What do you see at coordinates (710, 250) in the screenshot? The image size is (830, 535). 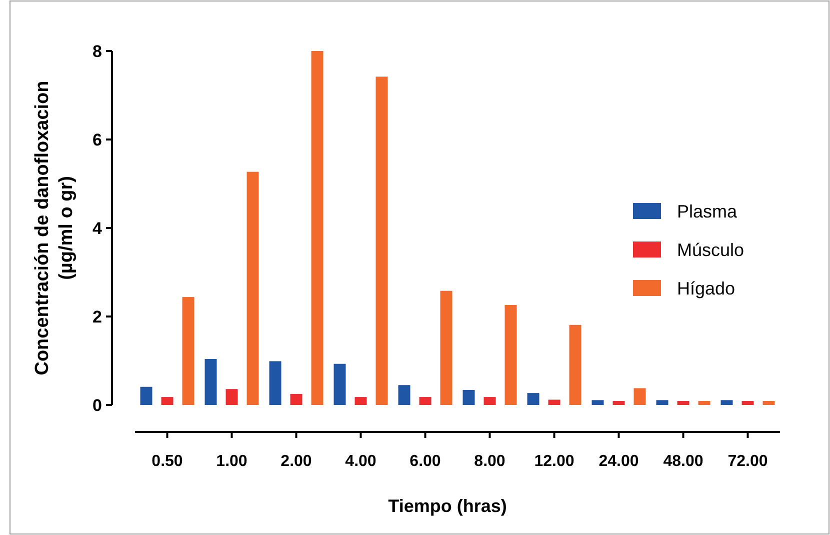 I see `legend-label: Músculo` at bounding box center [710, 250].